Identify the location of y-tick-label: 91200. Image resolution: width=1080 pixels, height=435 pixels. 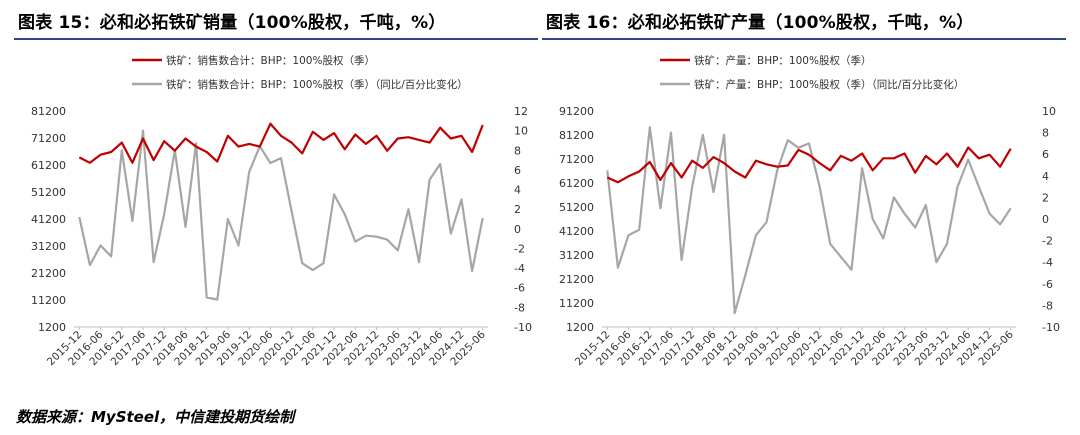
(576, 111).